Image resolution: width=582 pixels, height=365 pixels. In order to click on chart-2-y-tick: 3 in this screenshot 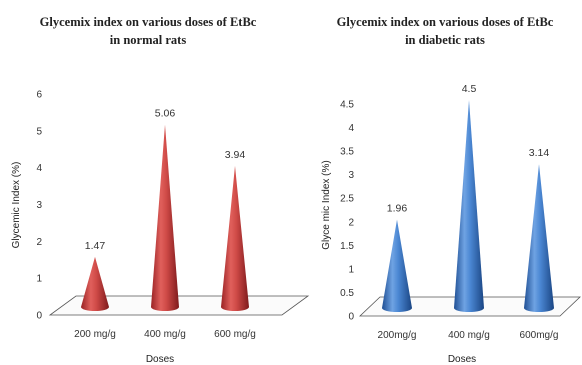, I will do `click(351, 175)`.